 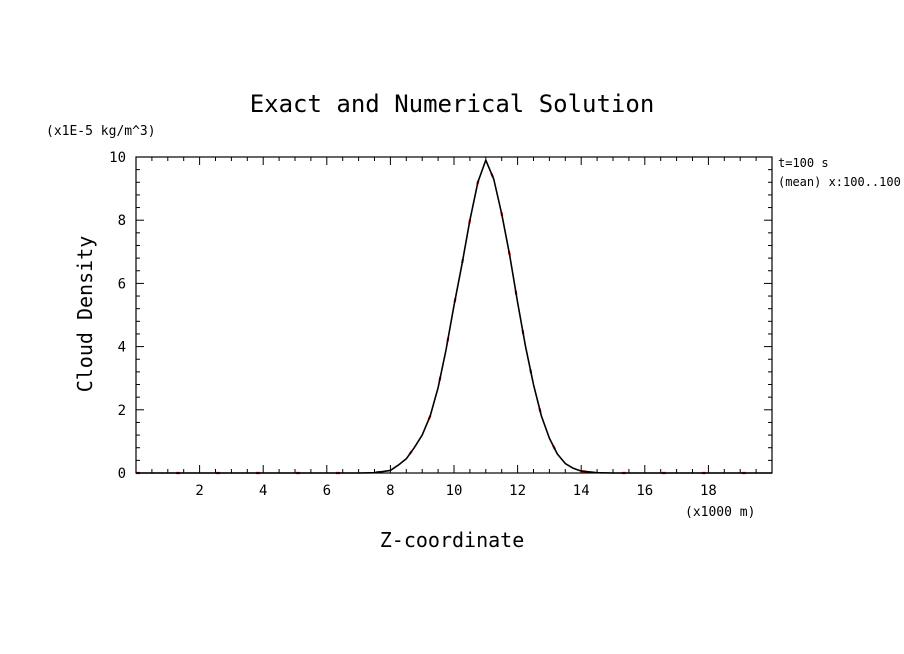 I want to click on x-axis-label: Z-coordinate, so click(x=452, y=540).